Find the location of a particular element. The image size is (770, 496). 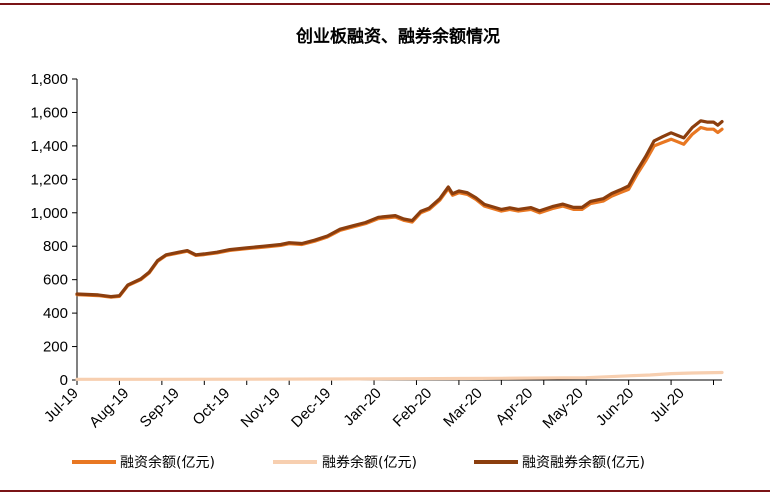

x-tick-label-group: Nov-19 is located at coordinates (261, 408).